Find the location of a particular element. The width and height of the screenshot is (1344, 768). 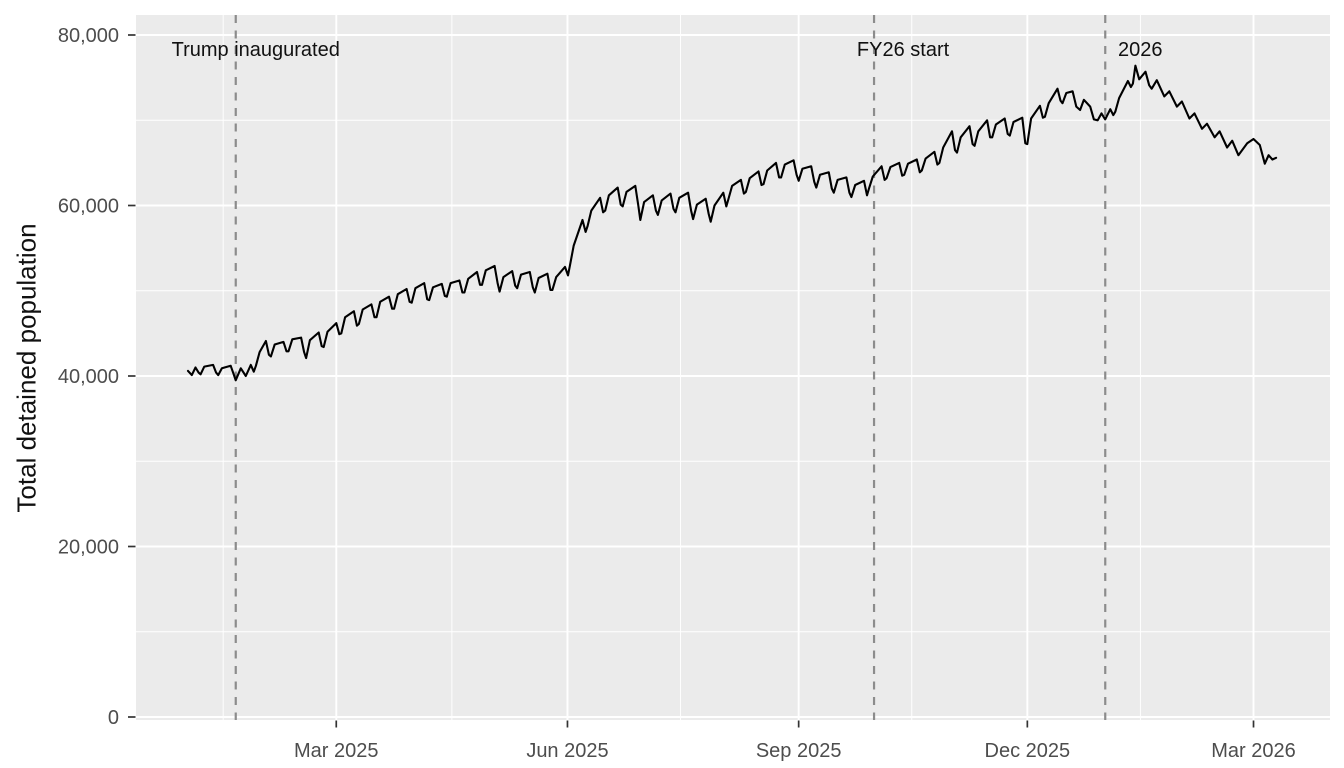

event-label-0: Trump inaugurated is located at coordinates (256, 50).